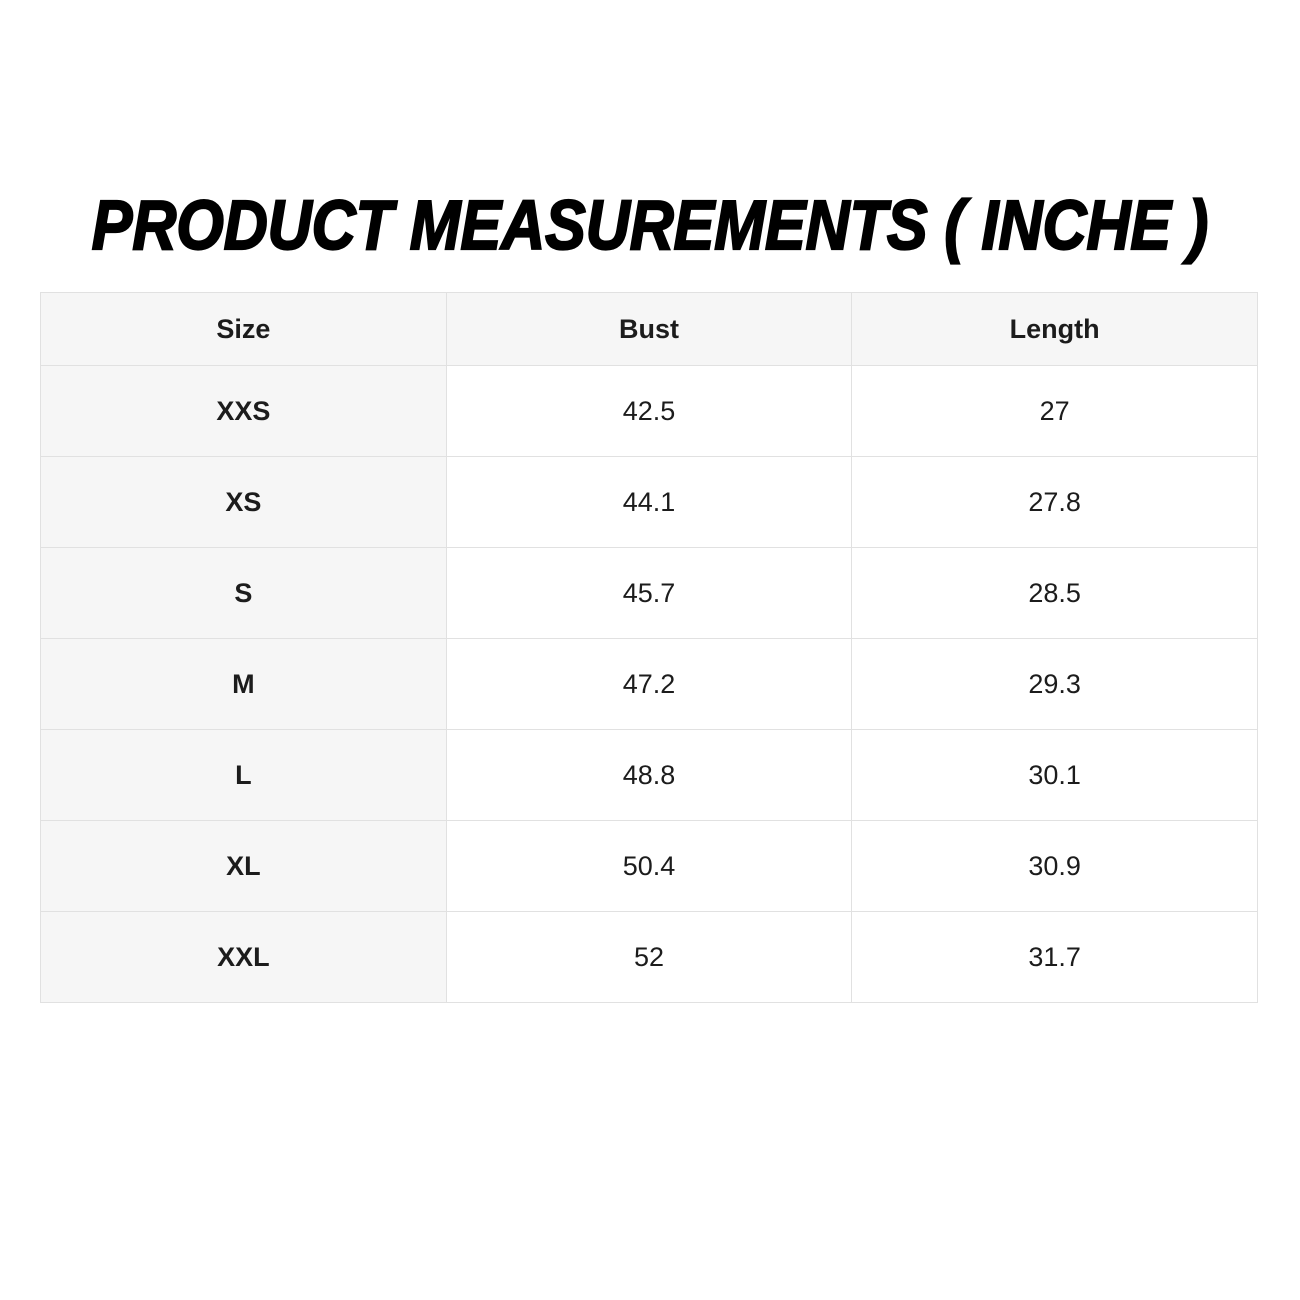  I want to click on bust-cell: 48.8, so click(649, 775).